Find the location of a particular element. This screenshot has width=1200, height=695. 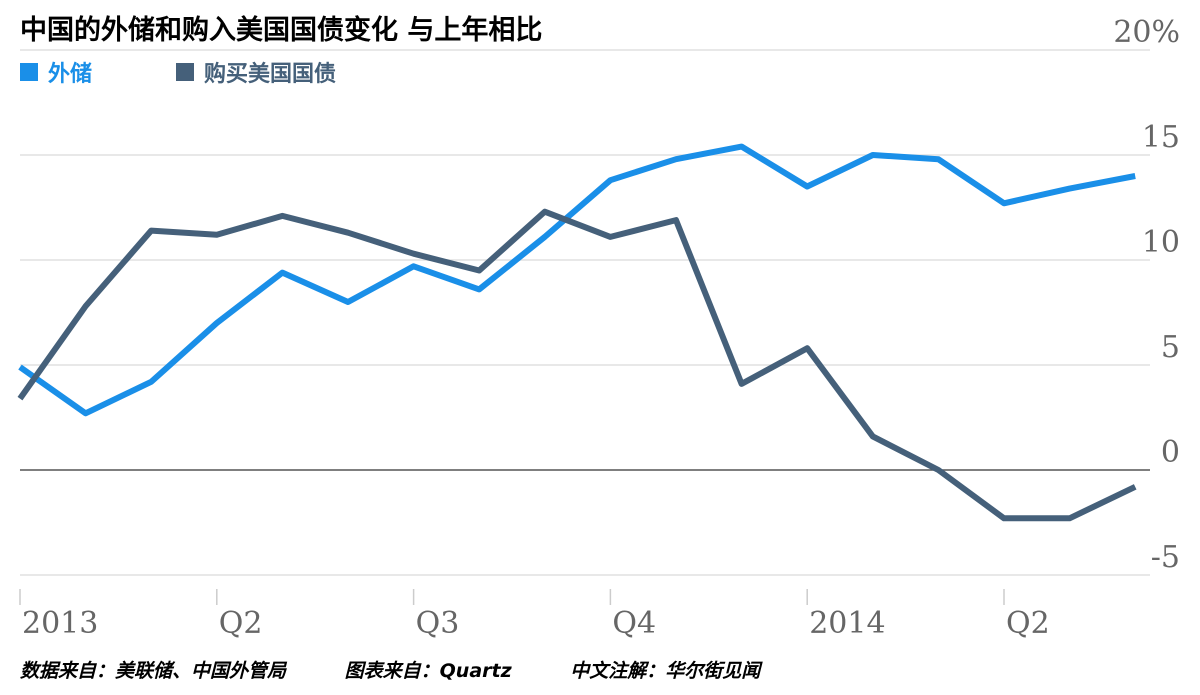

y-axis-labels: 20% 15 10 5 0 -5 is located at coordinates (1146, 295).